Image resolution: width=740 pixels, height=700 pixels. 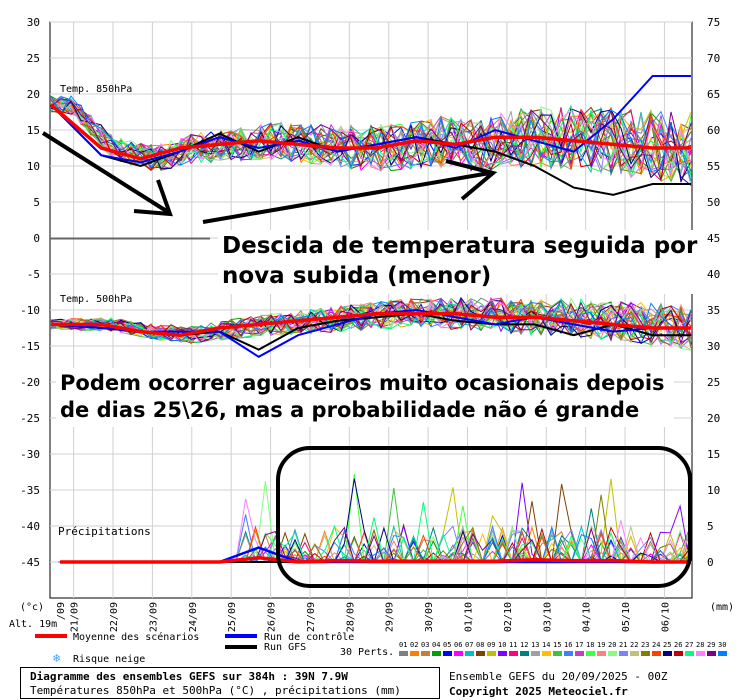 What do you see at coordinates (713, 238) in the screenshot?
I see `right-tick-label: 45` at bounding box center [713, 238].